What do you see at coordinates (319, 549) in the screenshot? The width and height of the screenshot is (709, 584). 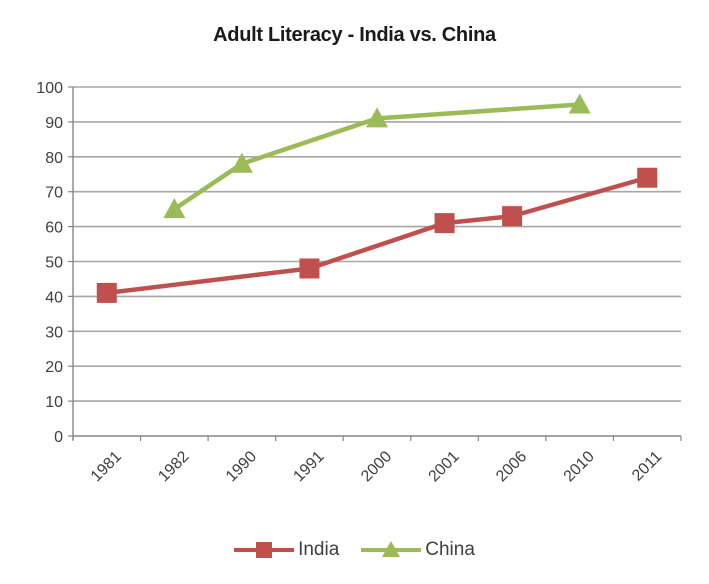 I see `legend-label: India` at bounding box center [319, 549].